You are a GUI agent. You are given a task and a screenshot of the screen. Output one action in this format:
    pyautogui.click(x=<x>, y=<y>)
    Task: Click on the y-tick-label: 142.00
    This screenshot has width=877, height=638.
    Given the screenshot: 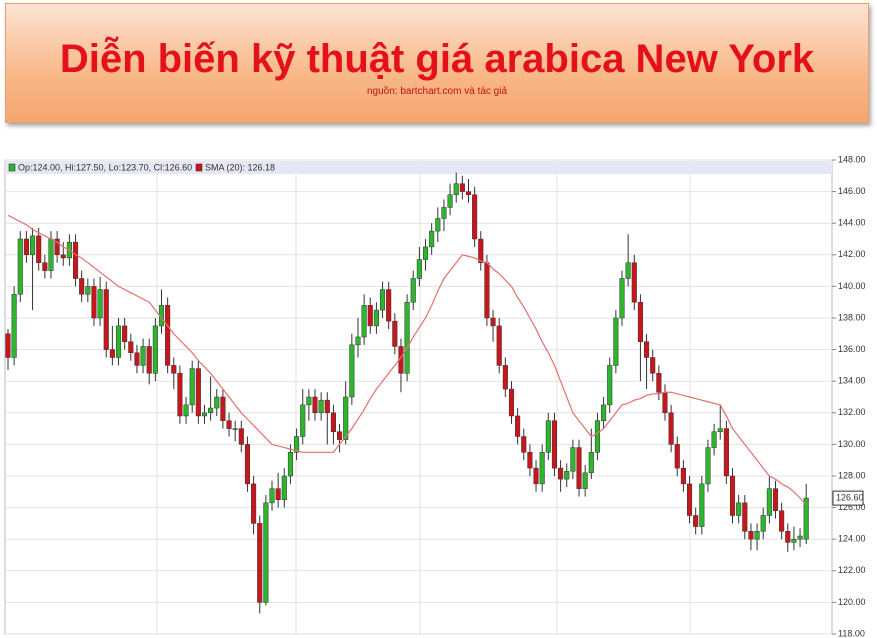 What is the action you would take?
    pyautogui.click(x=852, y=254)
    